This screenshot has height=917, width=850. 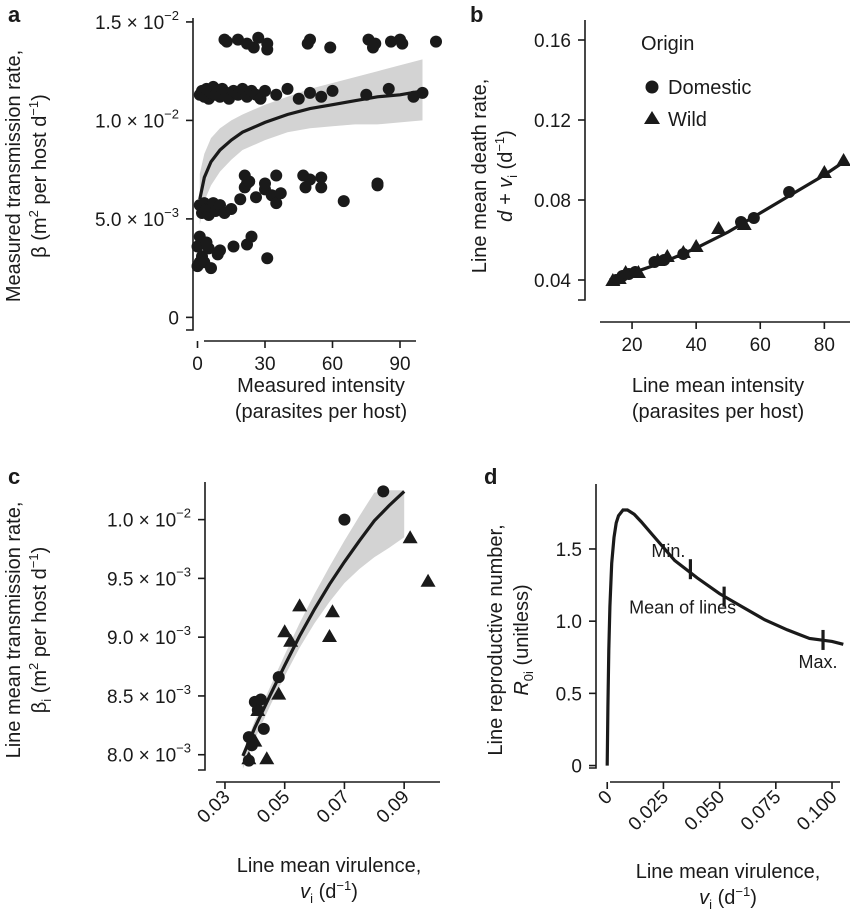 I want to click on panel-c-ylabel-2: βi (m2 per host d−1), so click(x=40, y=630).